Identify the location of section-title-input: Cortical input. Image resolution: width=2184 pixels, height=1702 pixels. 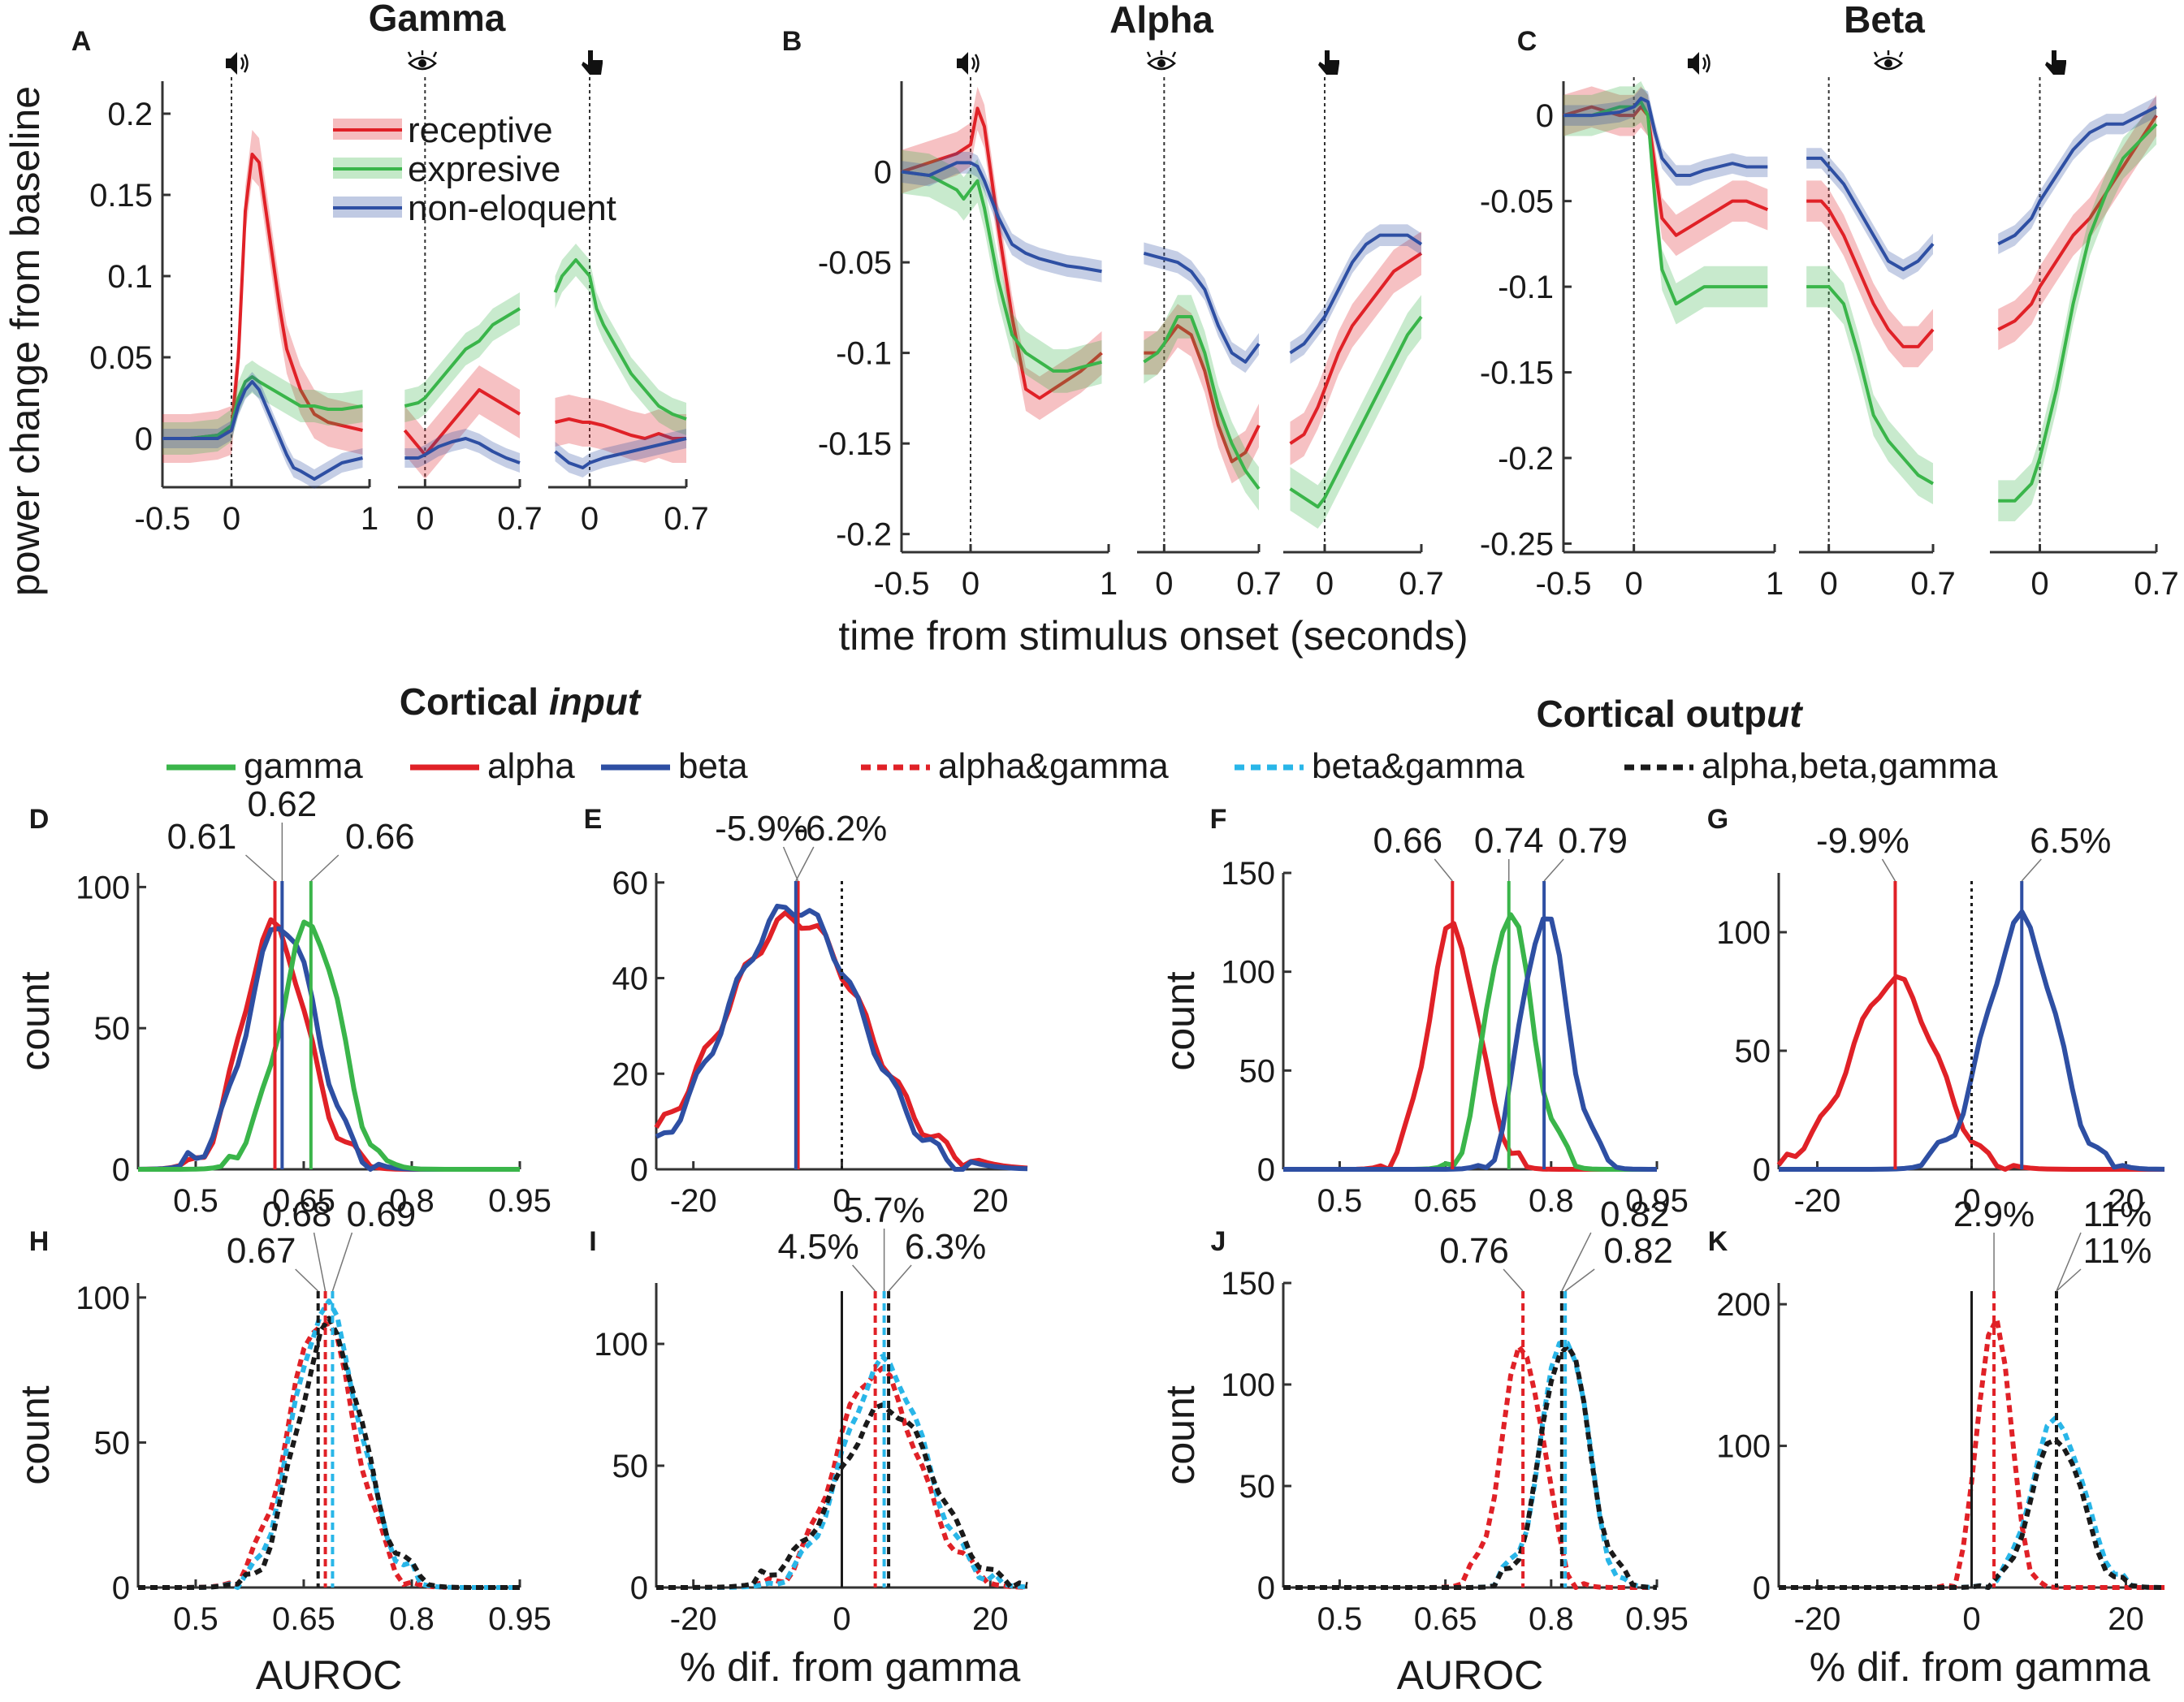
(521, 701).